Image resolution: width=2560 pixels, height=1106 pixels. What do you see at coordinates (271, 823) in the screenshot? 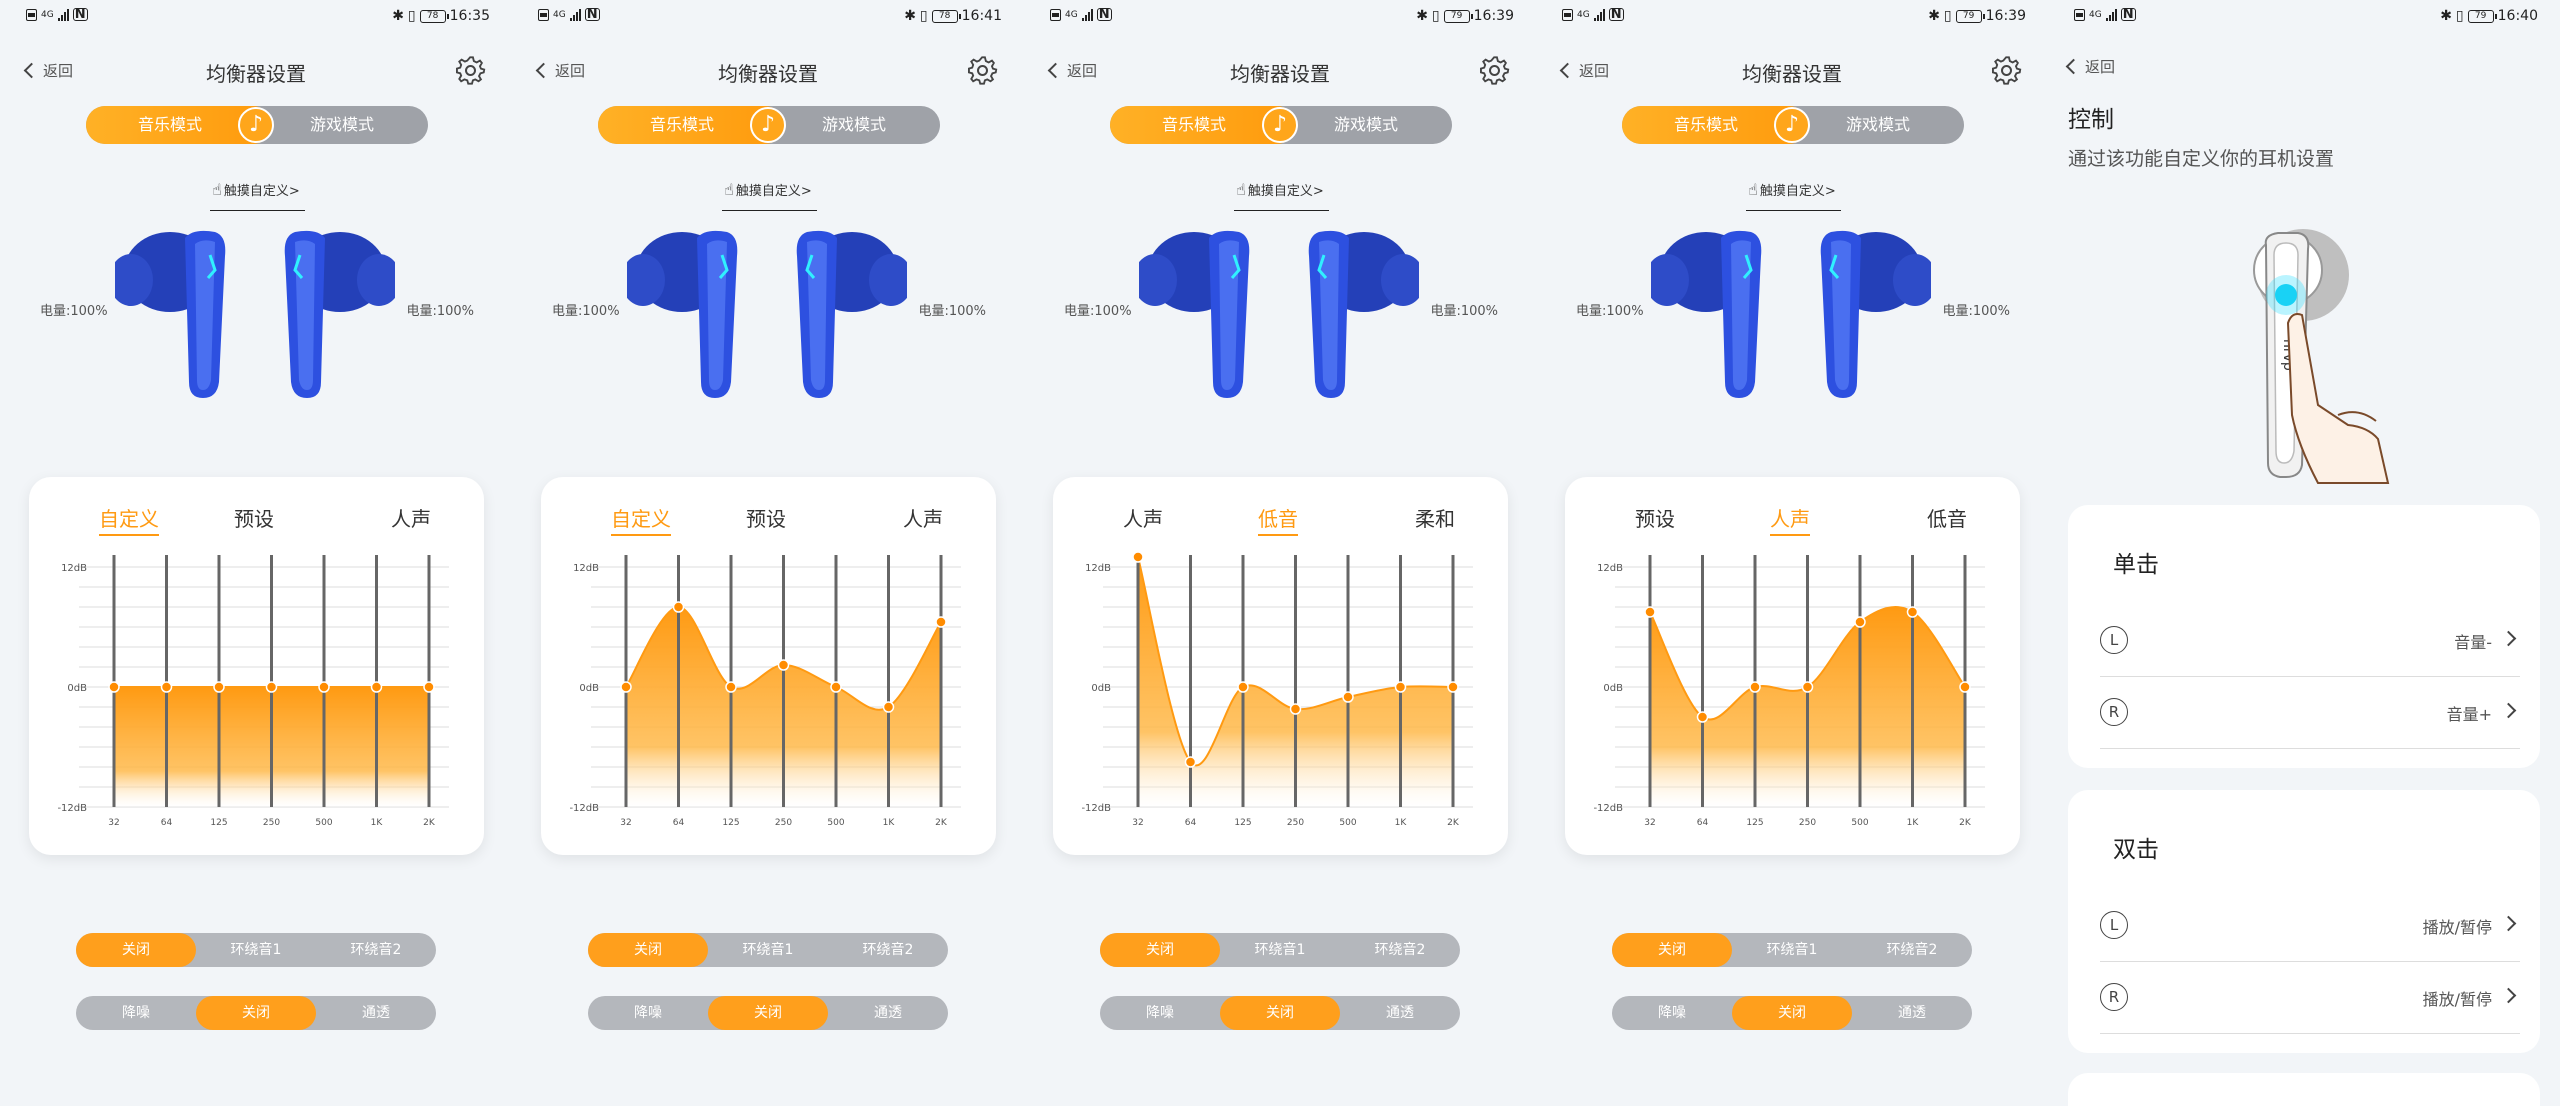
I see `eq-band-label: 250` at bounding box center [271, 823].